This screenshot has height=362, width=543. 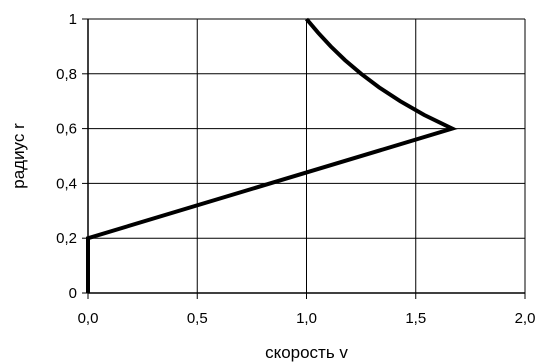 What do you see at coordinates (66, 156) in the screenshot?
I see `y-tick-labels: 0 0,2 0,4 0,6 0,8 1` at bounding box center [66, 156].